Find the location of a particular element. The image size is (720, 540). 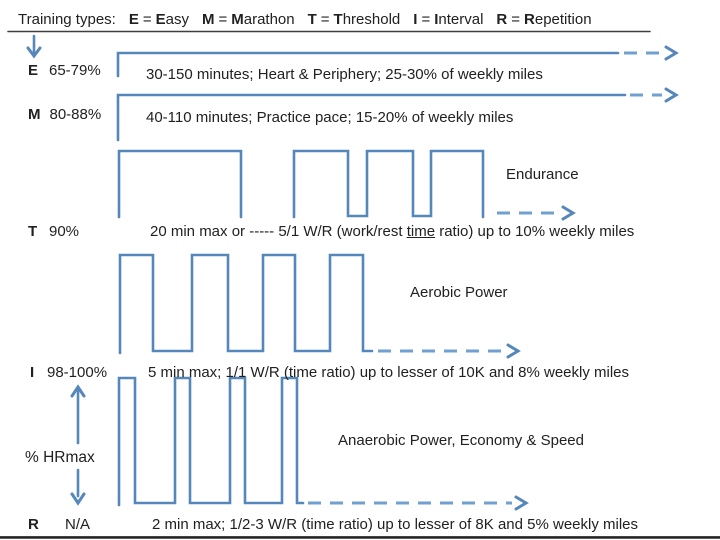

hrmax-axis-label: % HRmax is located at coordinates (60, 457).